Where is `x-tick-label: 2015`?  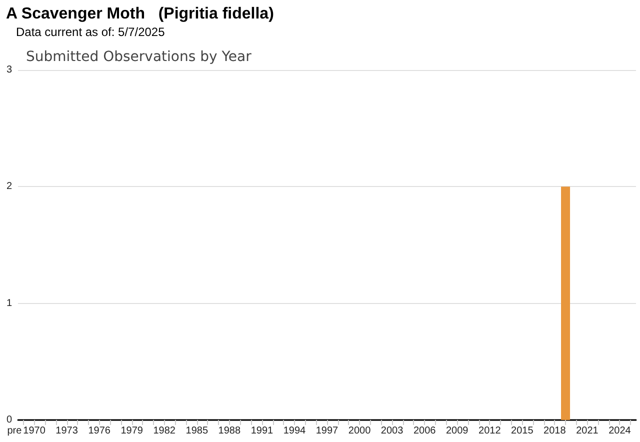 x-tick-label: 2015 is located at coordinates (522, 431).